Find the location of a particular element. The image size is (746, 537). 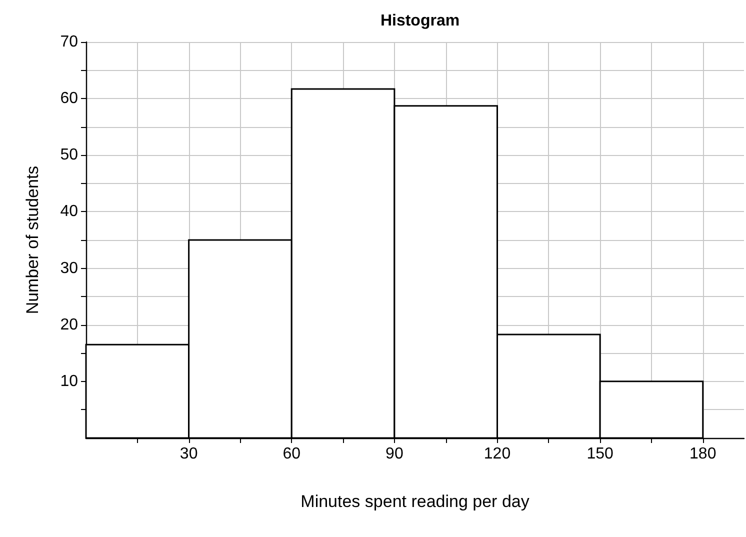

y-tick-label: 10 is located at coordinates (69, 381).